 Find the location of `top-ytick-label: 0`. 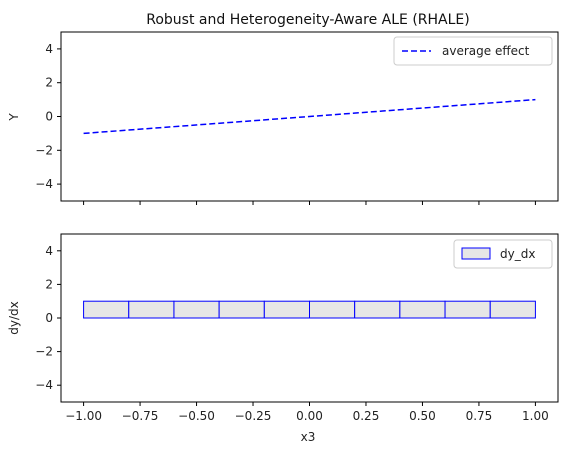

top-ytick-label: 0 is located at coordinates (49, 117).